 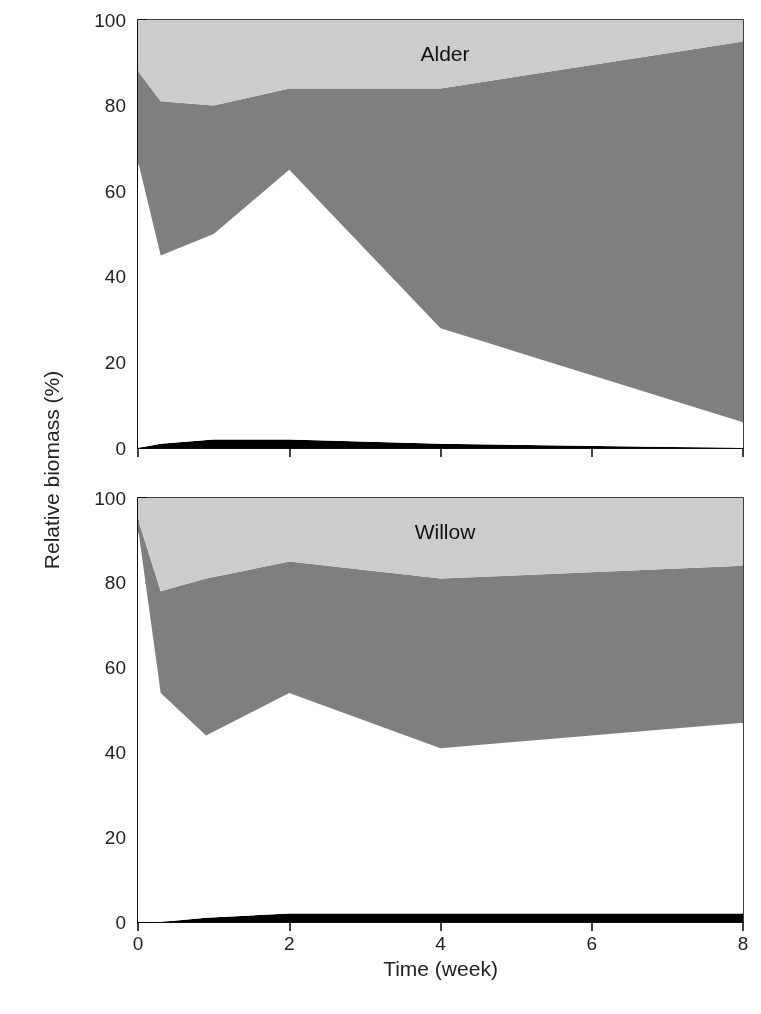 What do you see at coordinates (52, 470) in the screenshot?
I see `y-axis-title: Relative biomass (%)` at bounding box center [52, 470].